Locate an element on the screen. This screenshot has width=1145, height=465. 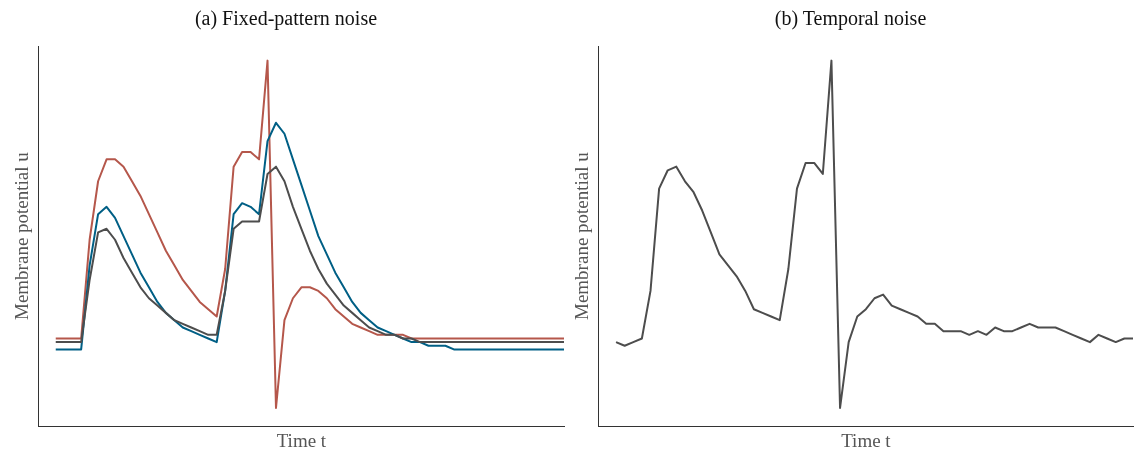
chart-title: (a) Fixed-pattern noise is located at coordinates (286, 19).